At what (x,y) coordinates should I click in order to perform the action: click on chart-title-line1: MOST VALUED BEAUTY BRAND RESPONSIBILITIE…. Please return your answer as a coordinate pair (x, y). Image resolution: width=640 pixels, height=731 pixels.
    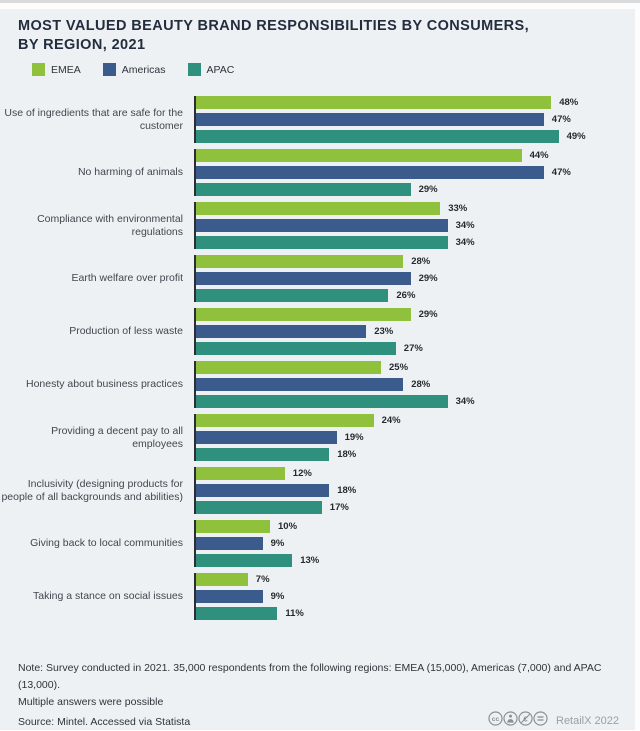
    Looking at the image, I should click on (274, 26).